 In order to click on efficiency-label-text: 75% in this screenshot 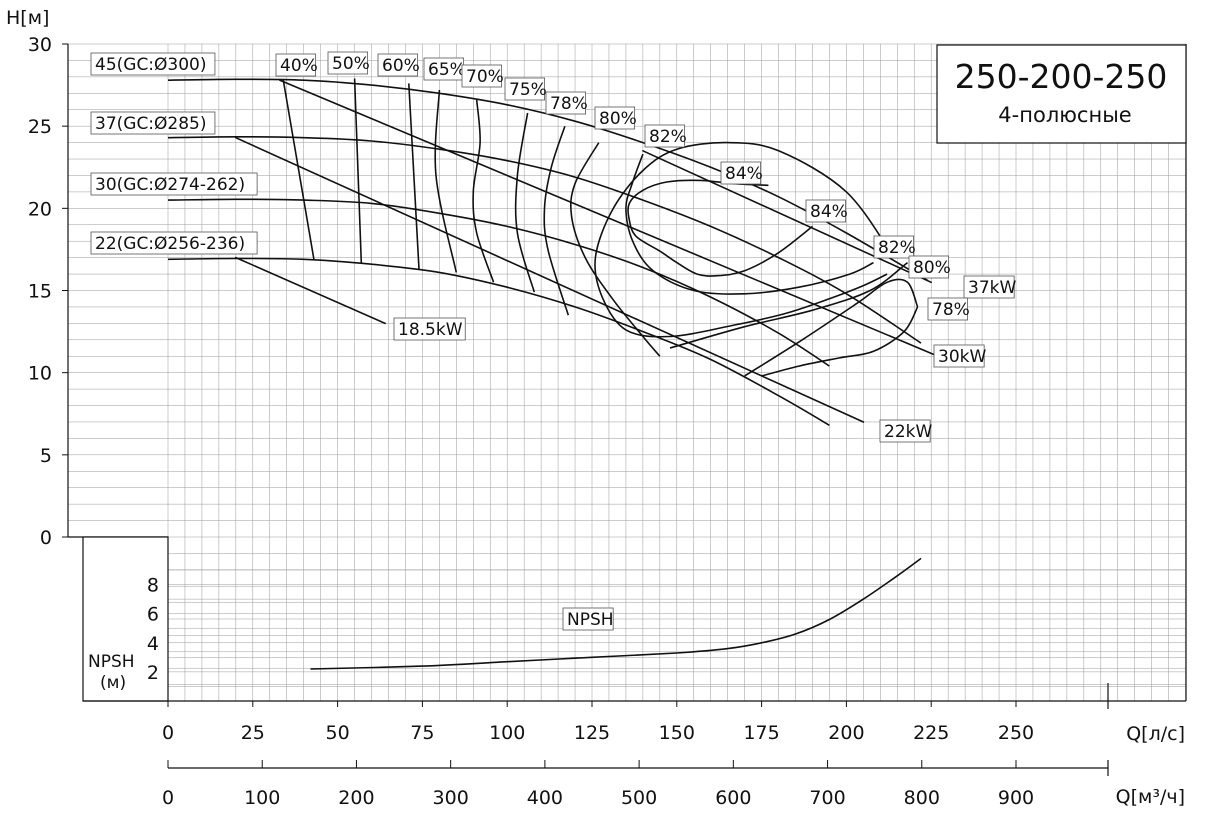, I will do `click(528, 90)`.